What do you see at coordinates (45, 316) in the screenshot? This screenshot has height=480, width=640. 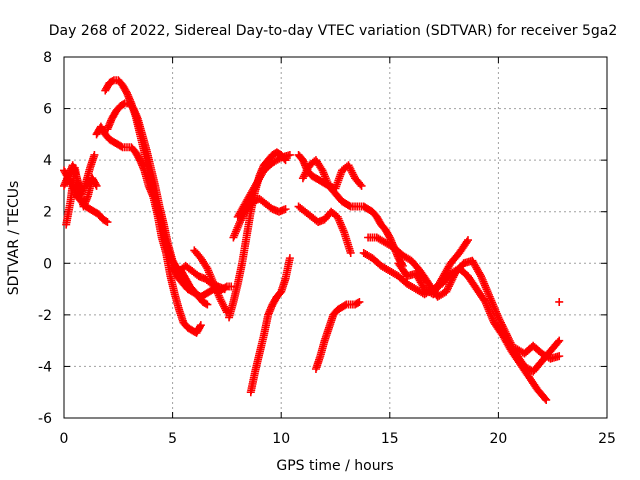 I see `y-tick-label: -2` at bounding box center [45, 316].